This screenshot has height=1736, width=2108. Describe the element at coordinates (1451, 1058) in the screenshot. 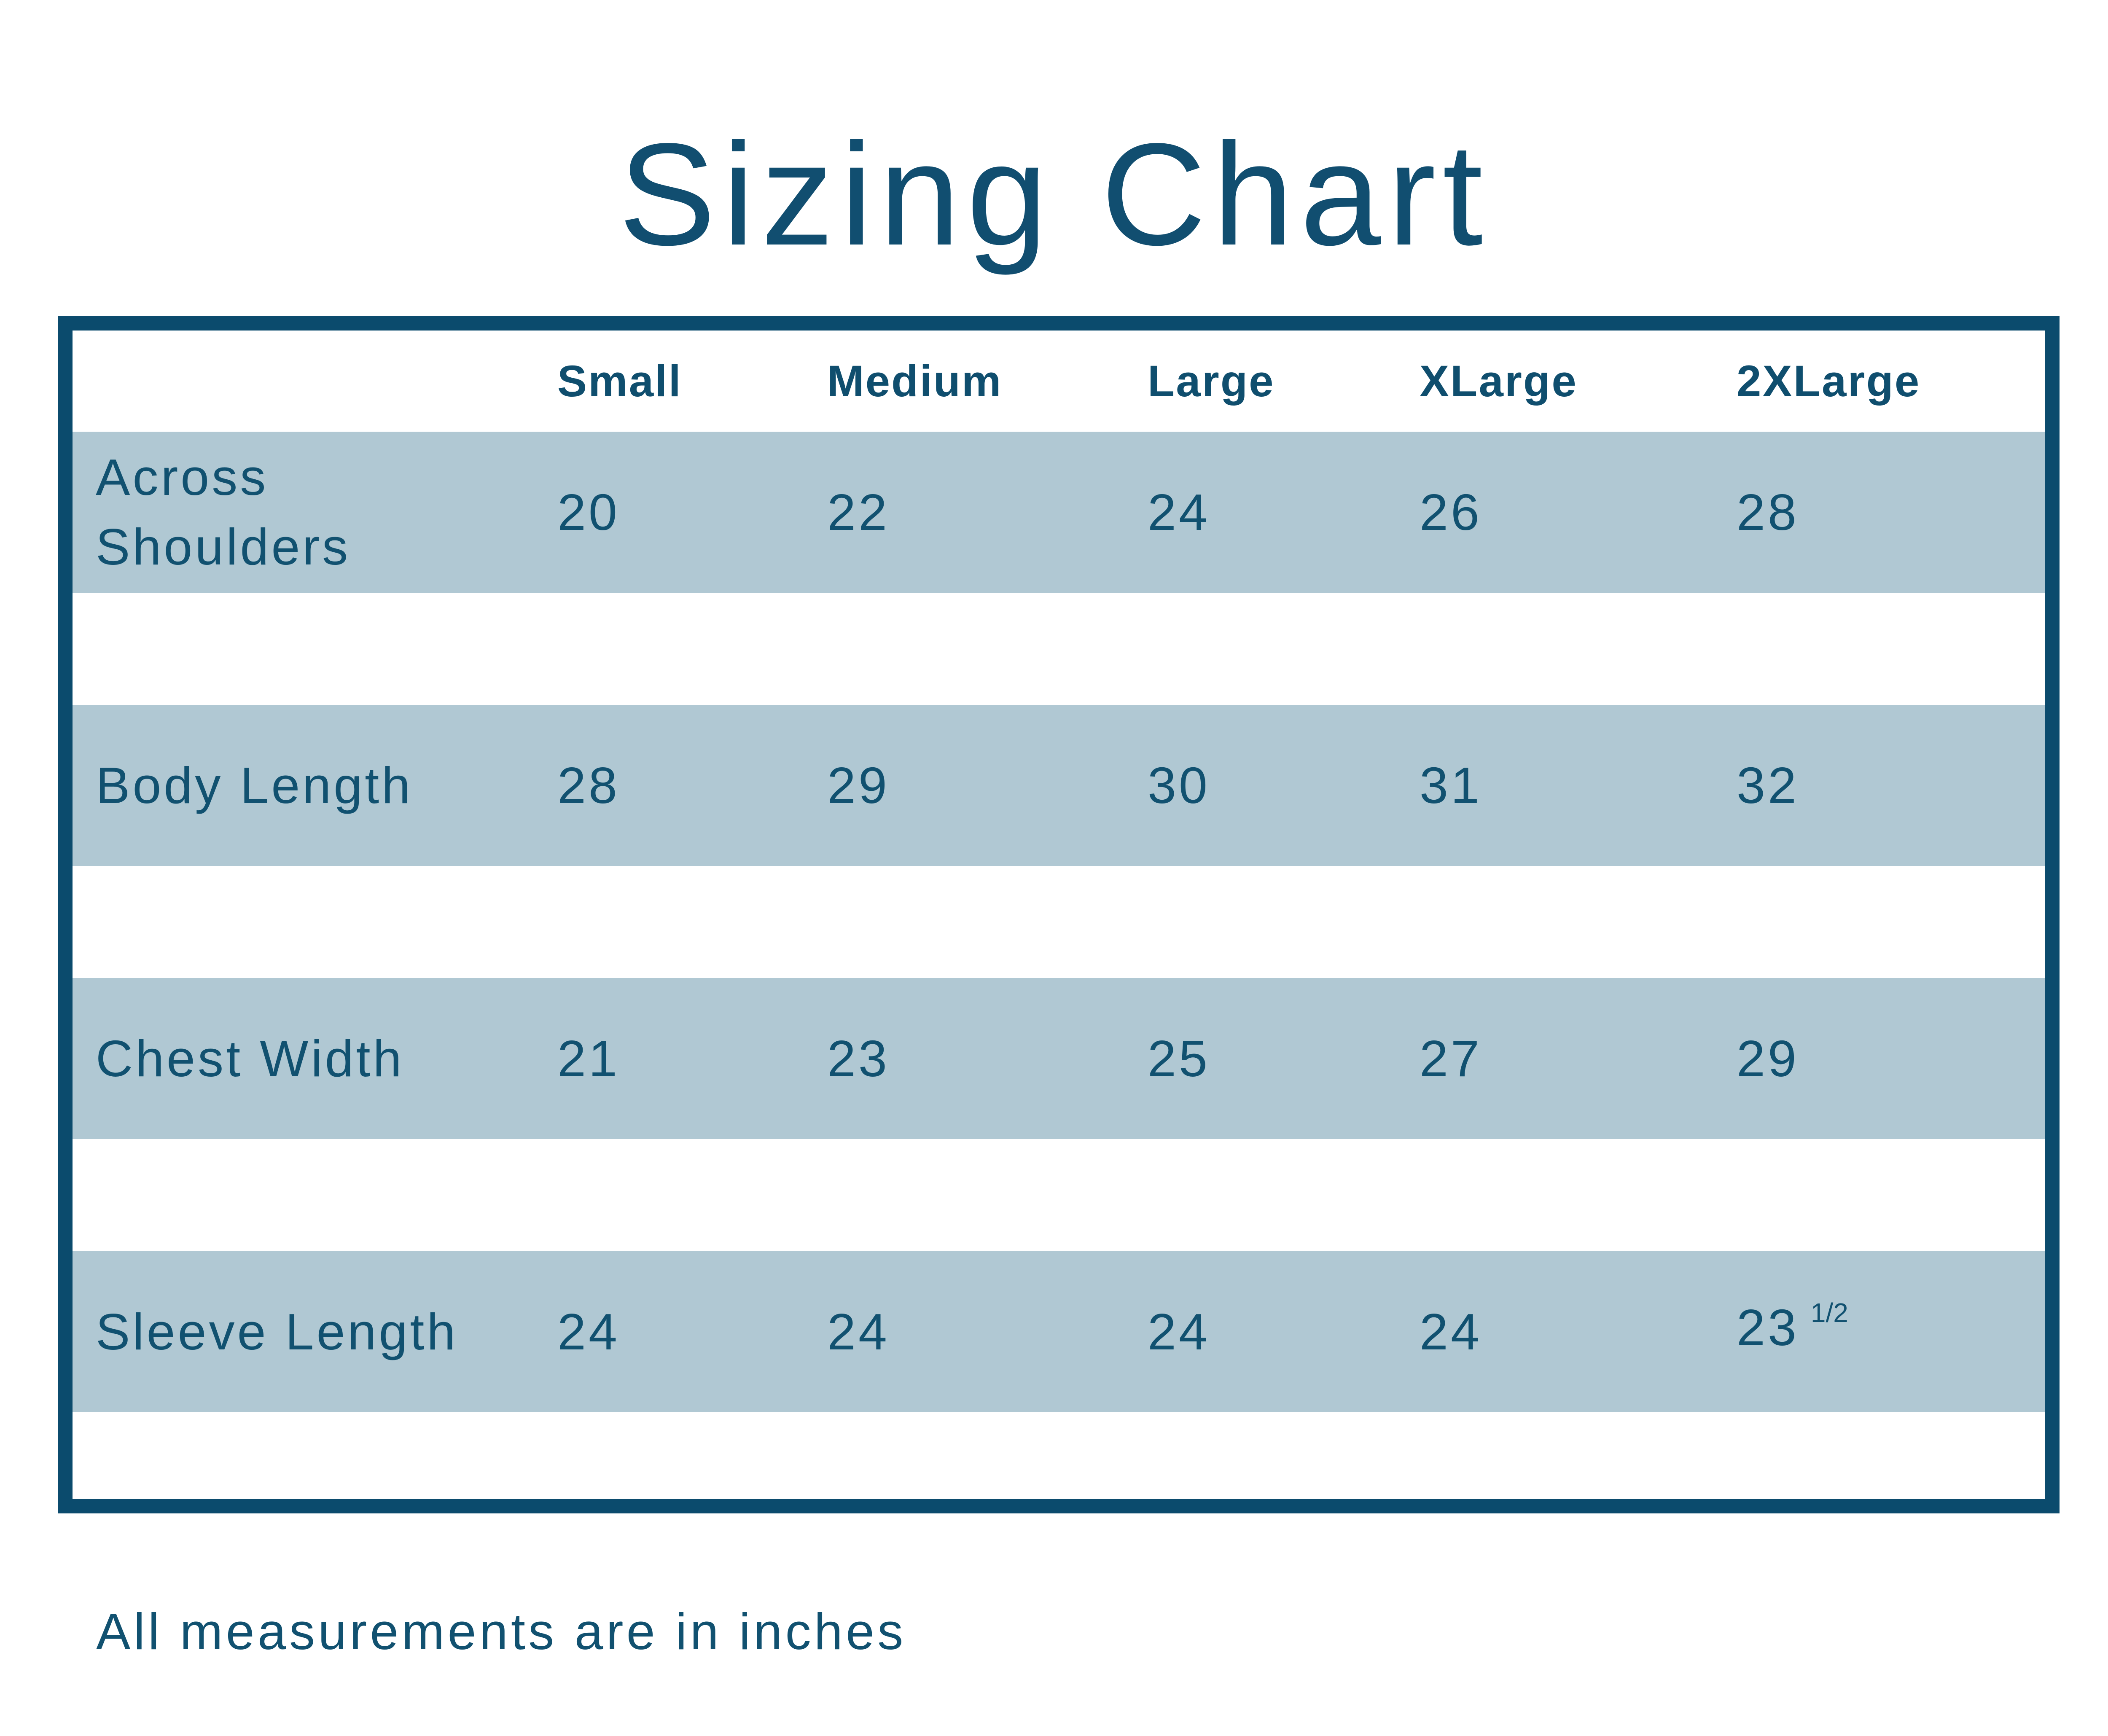

I see `cell-chest-width-xlarge: 27` at that location.